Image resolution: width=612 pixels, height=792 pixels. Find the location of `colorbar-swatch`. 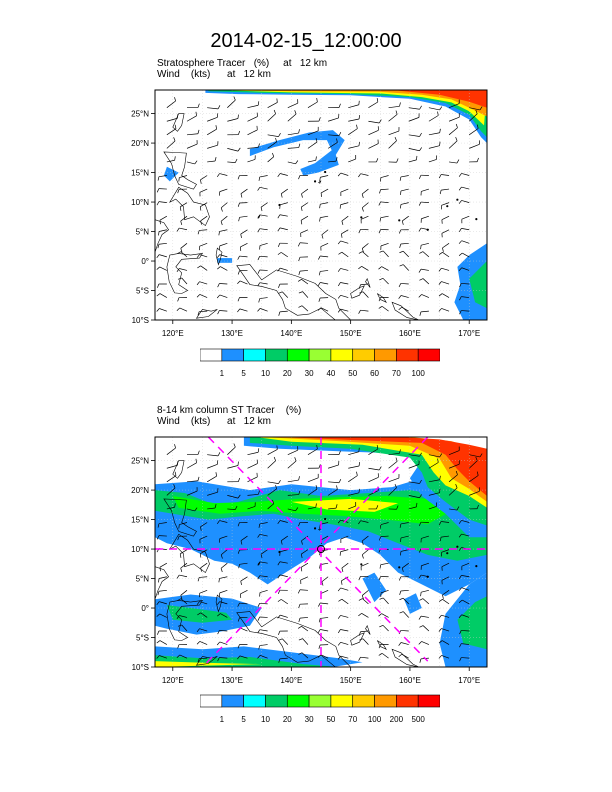

colorbar-swatch is located at coordinates (298, 355).